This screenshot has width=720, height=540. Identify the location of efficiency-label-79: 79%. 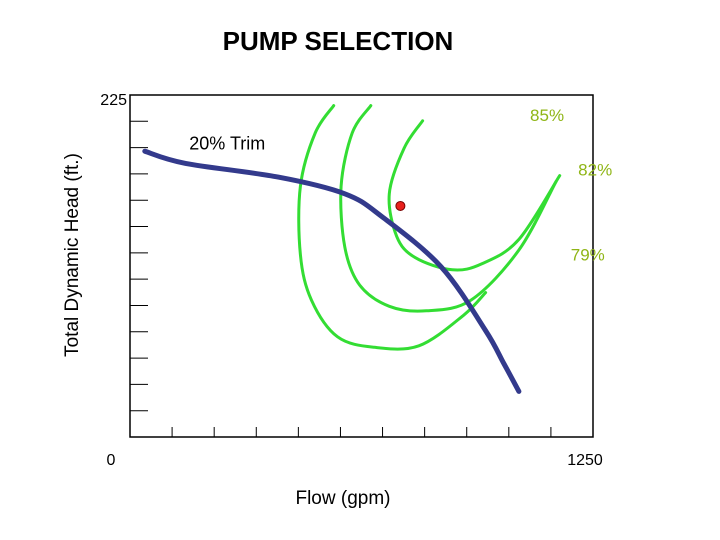
(588, 255).